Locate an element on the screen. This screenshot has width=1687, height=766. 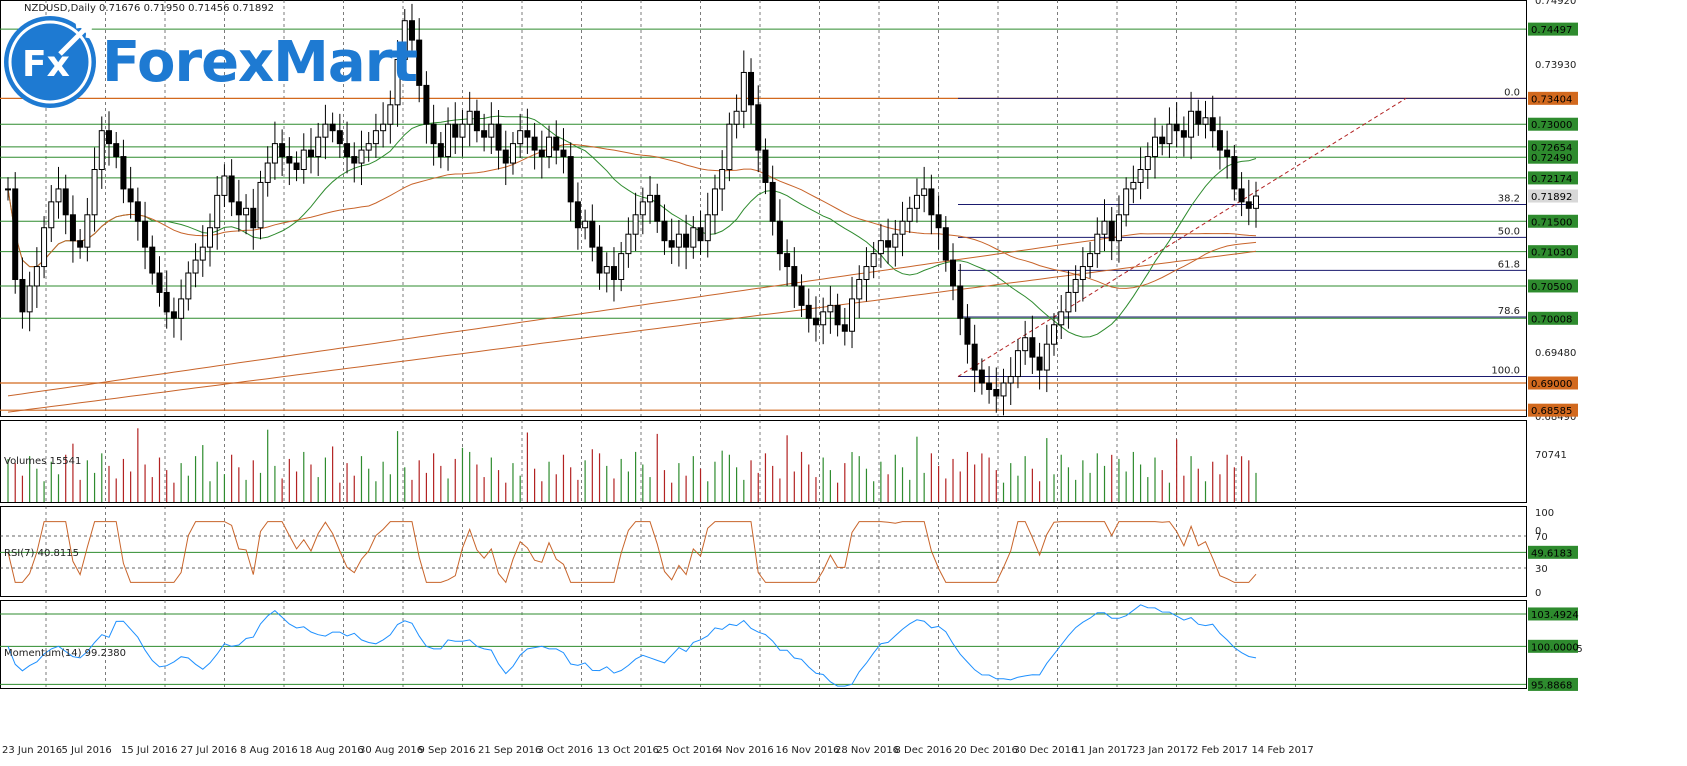
forexmart-logo-icon: Fx is located at coordinates (50, 62).